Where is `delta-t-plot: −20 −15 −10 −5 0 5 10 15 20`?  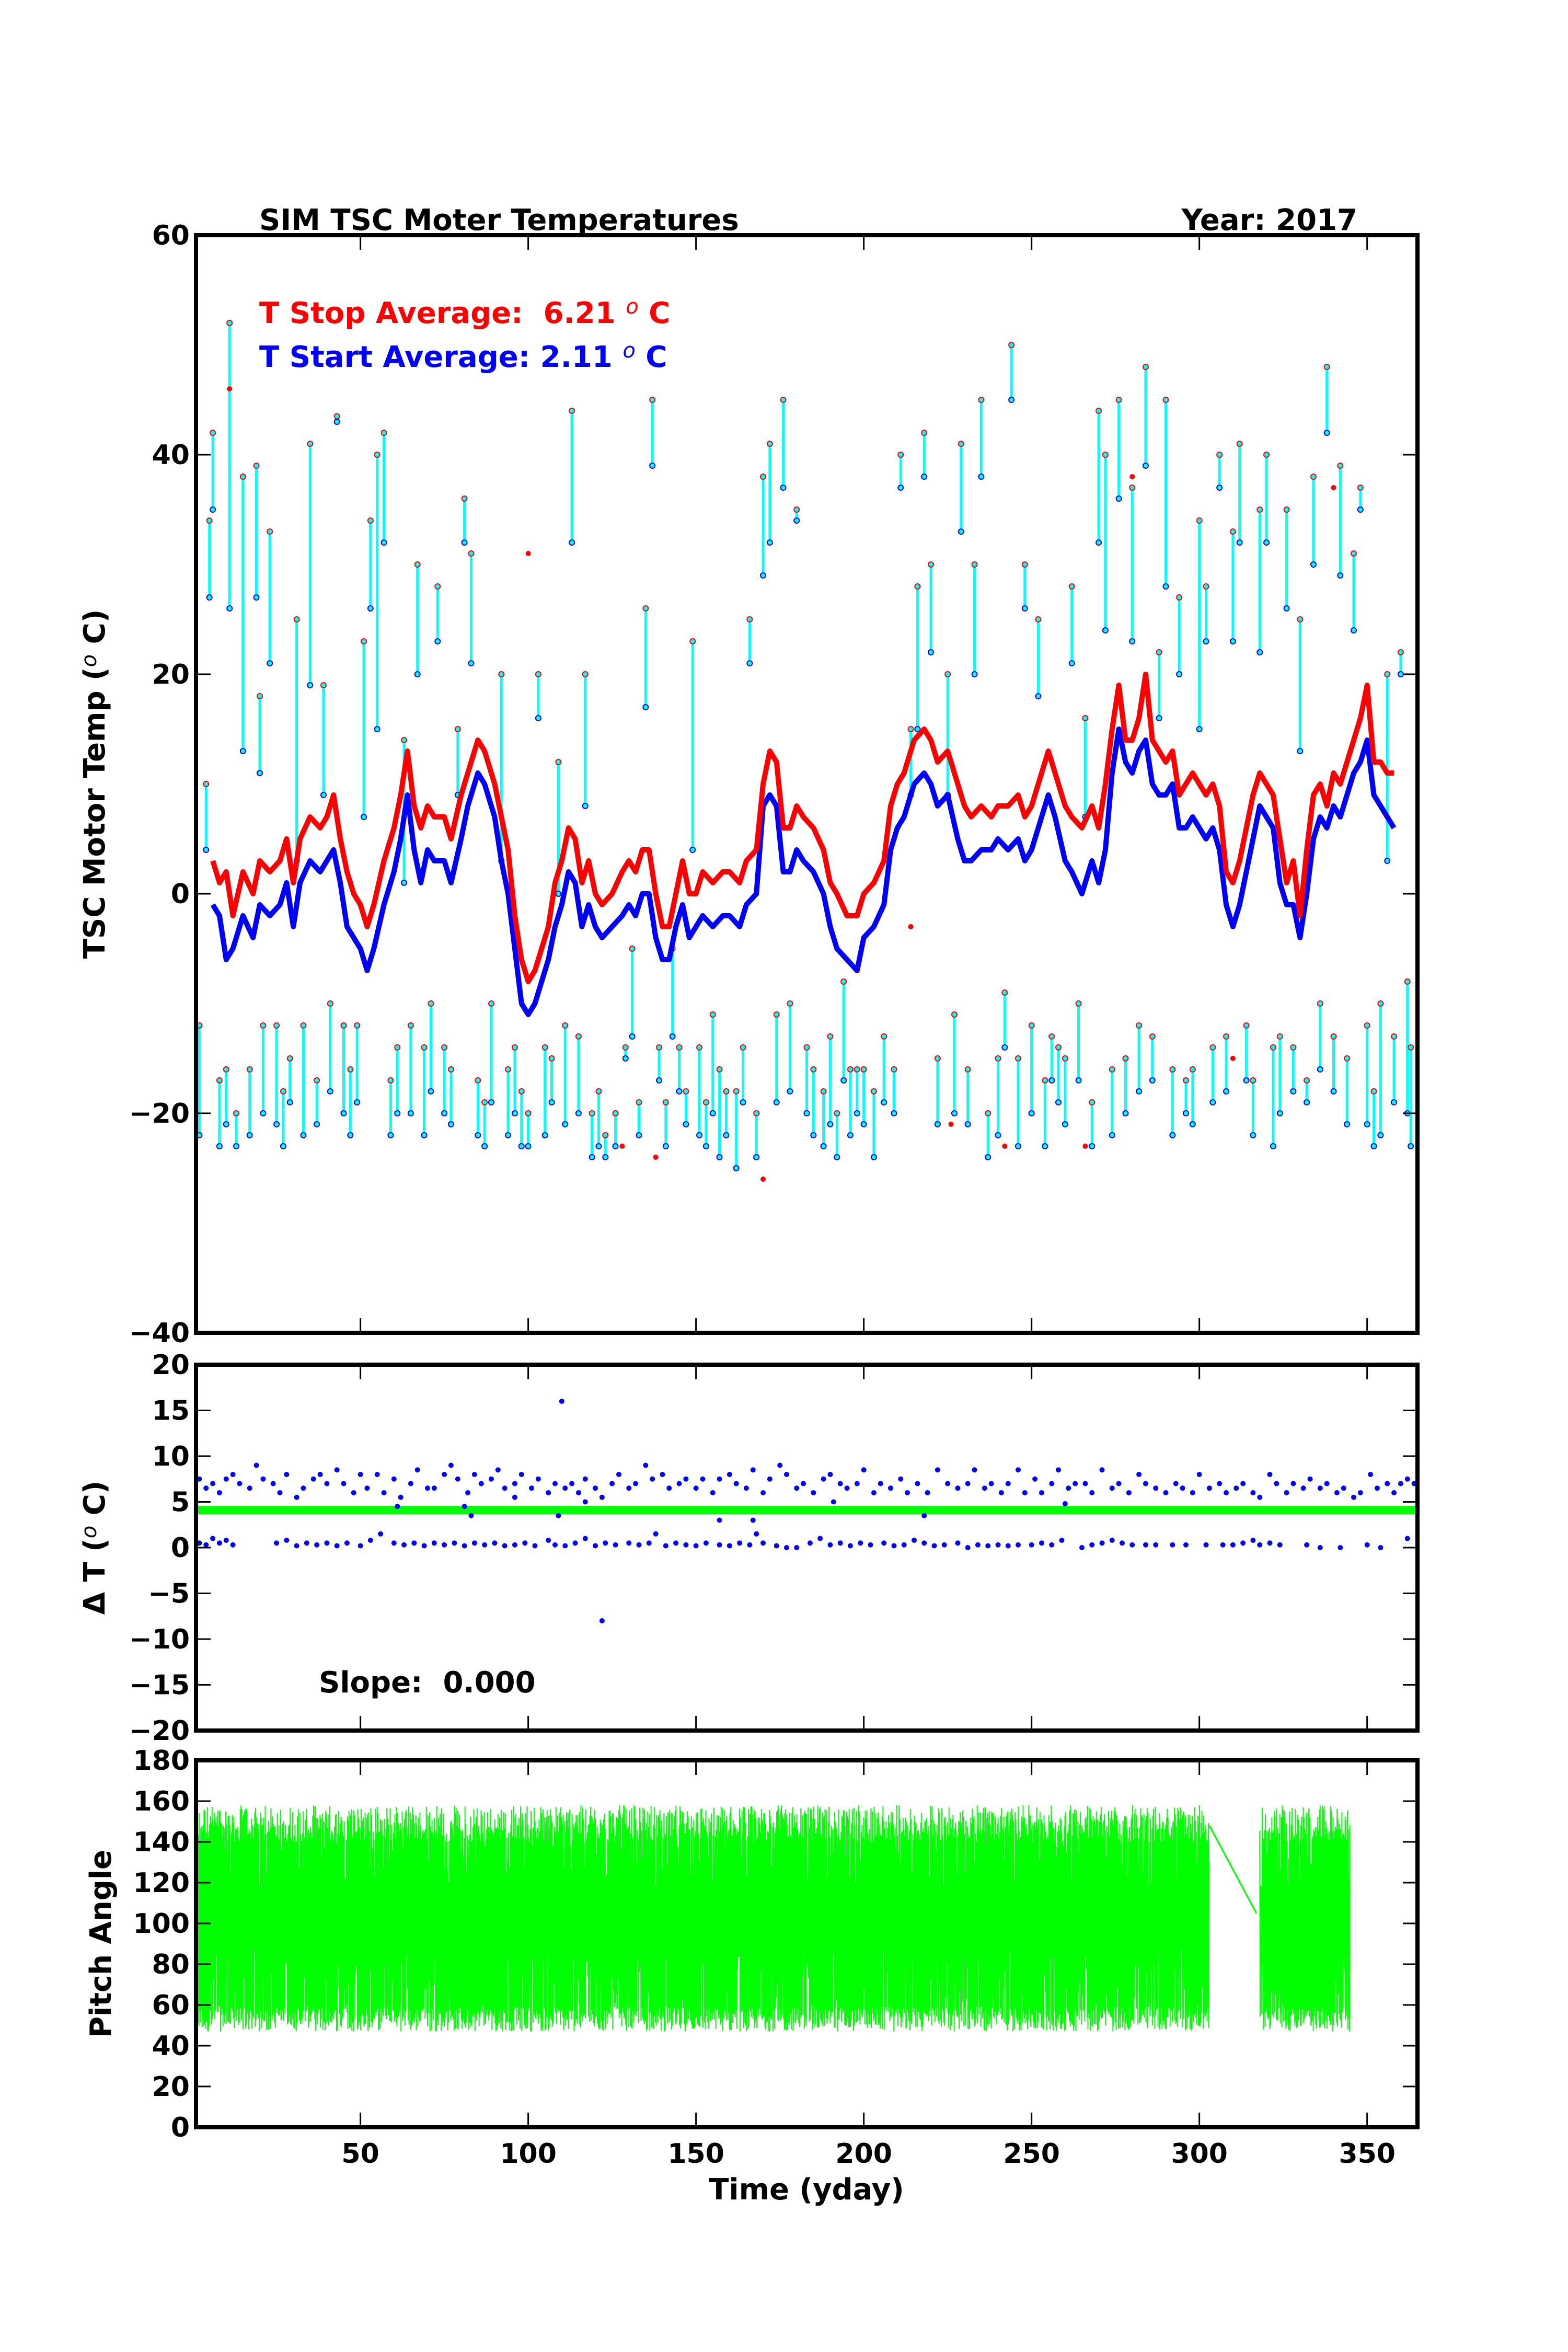 delta-t-plot: −20 −15 −10 −5 0 5 10 15 20 is located at coordinates (774, 1548).